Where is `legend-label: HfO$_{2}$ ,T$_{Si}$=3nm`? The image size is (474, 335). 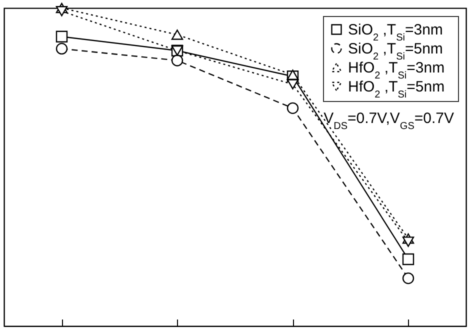
legend-label: HfO$_{2}$ ,T$_{Si}$=3nm is located at coordinates (396, 70).